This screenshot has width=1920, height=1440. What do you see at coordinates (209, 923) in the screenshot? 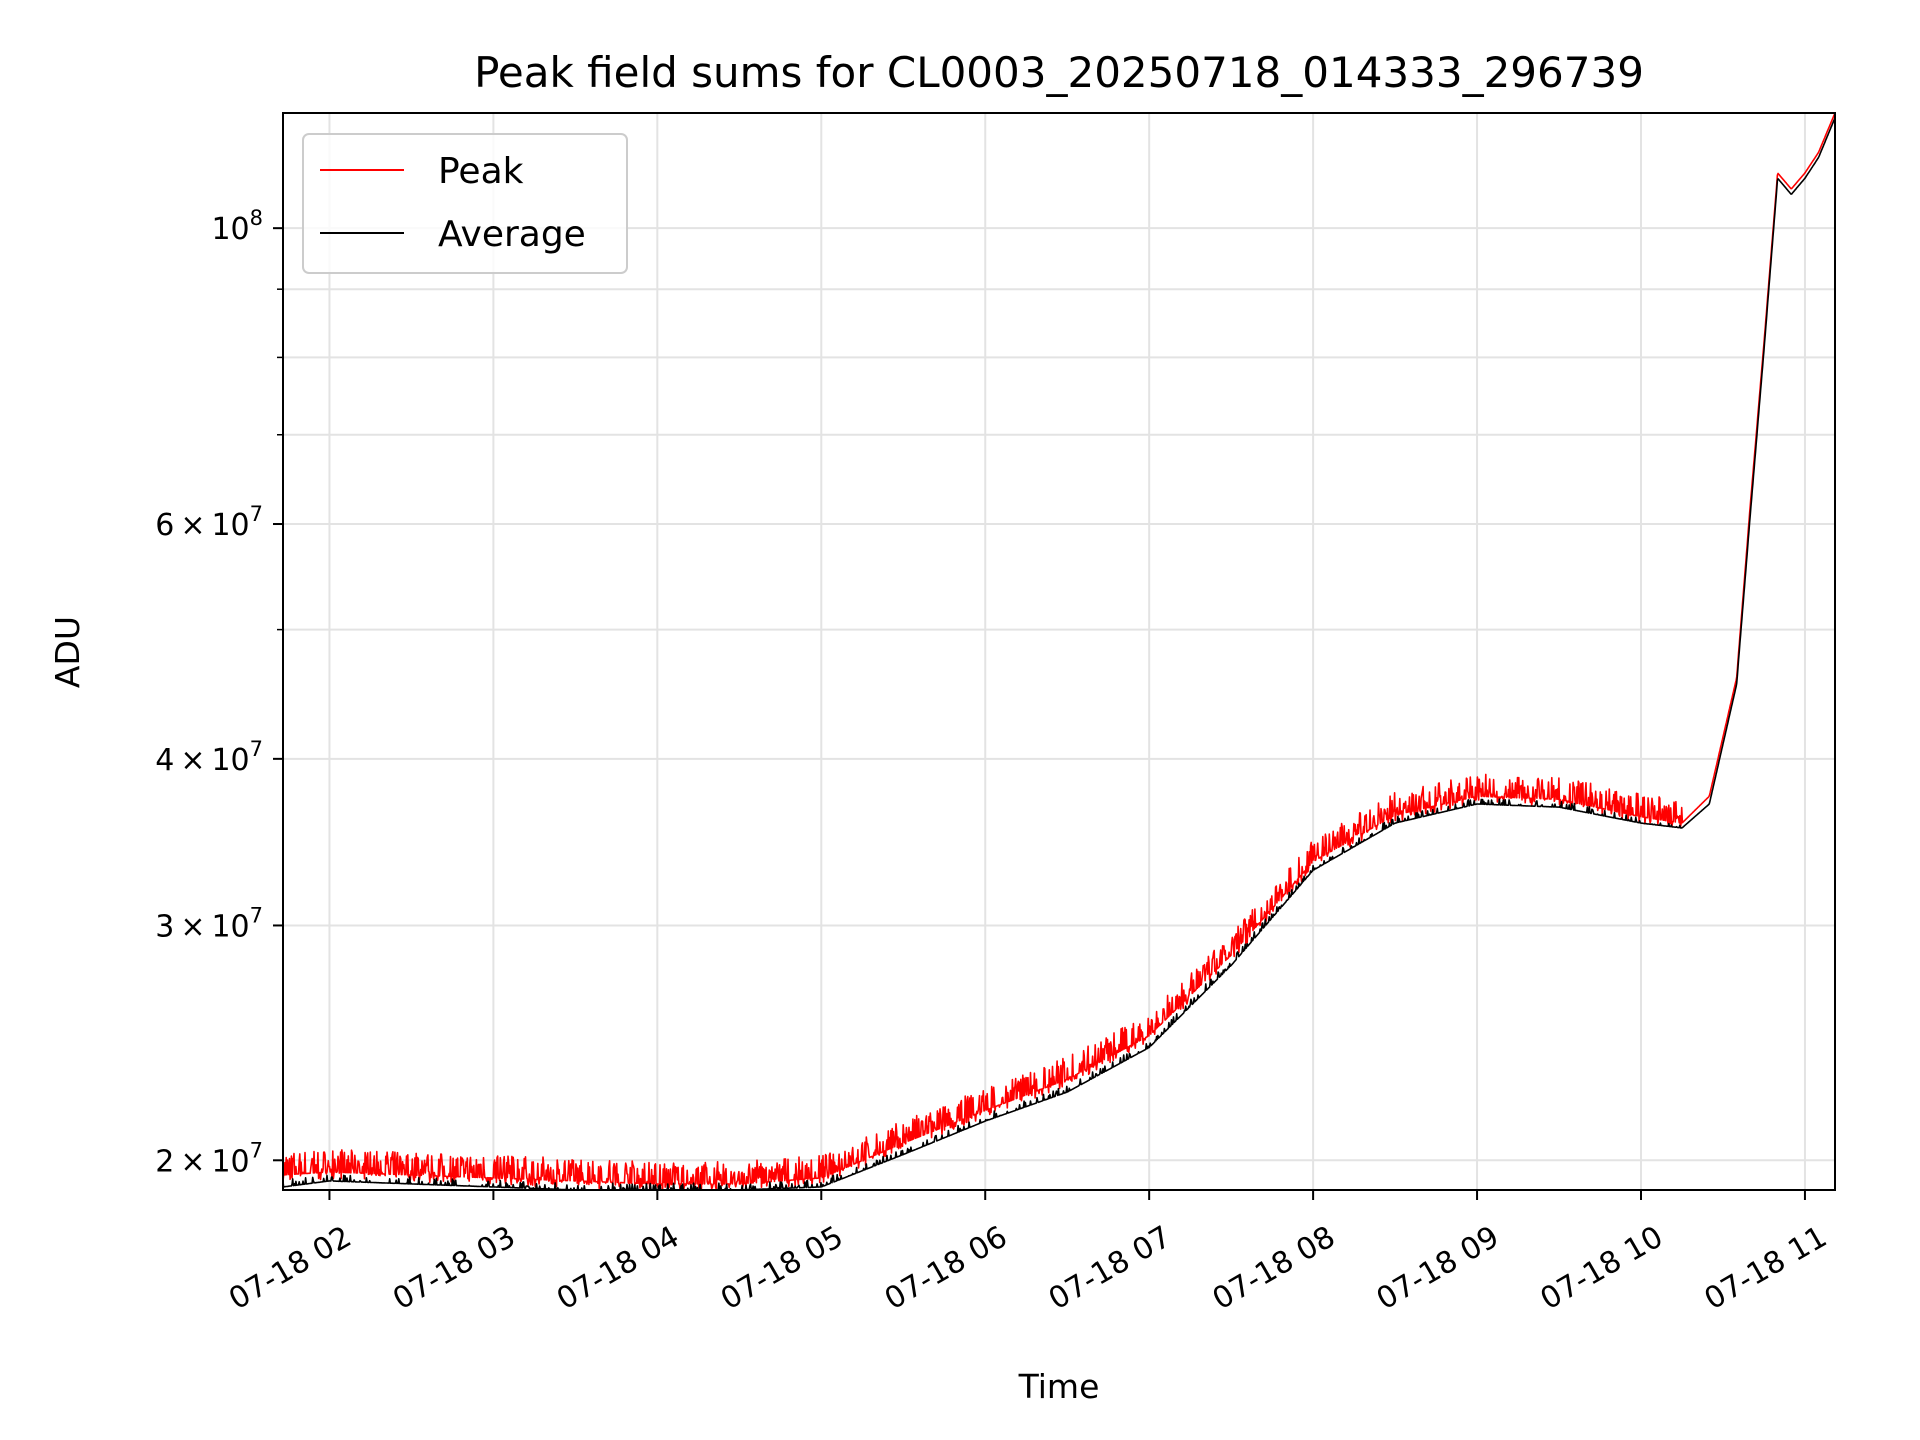
I see `y-tick-label: 3 × 10⁷` at bounding box center [209, 923].